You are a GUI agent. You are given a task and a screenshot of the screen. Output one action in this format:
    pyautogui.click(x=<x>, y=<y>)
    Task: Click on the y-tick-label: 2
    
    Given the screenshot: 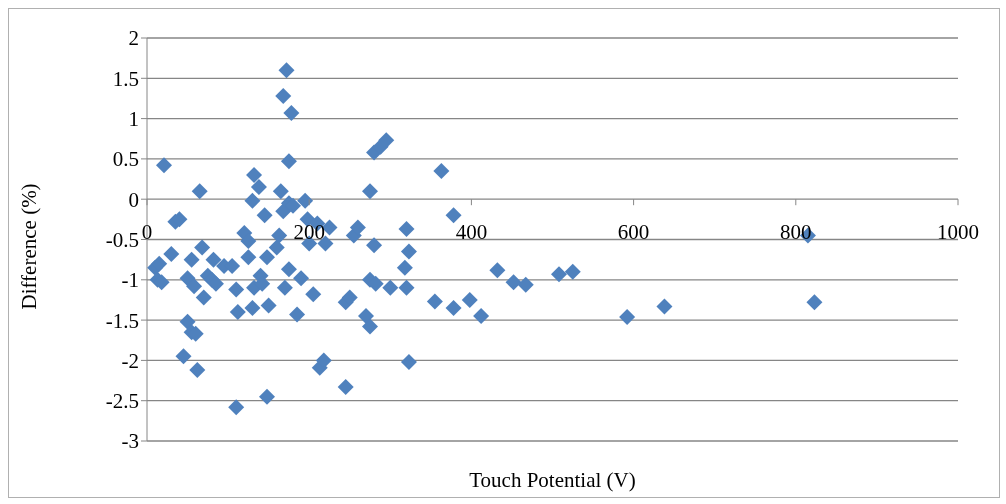 What is the action you would take?
    pyautogui.click(x=133, y=38)
    